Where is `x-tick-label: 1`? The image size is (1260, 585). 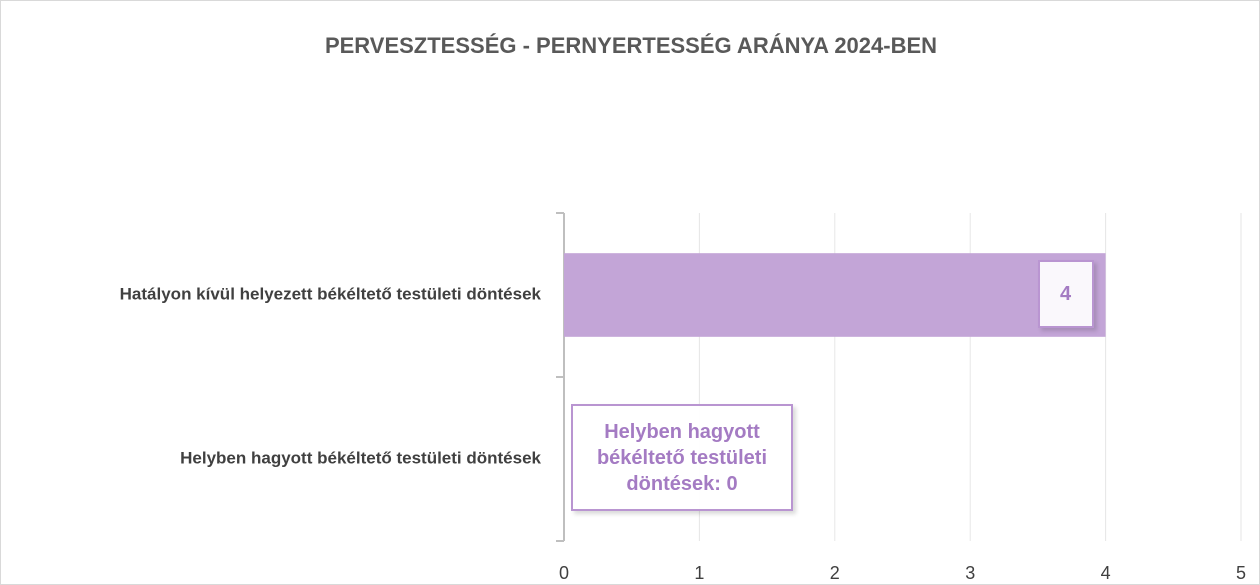
x-tick-label: 1 is located at coordinates (699, 573).